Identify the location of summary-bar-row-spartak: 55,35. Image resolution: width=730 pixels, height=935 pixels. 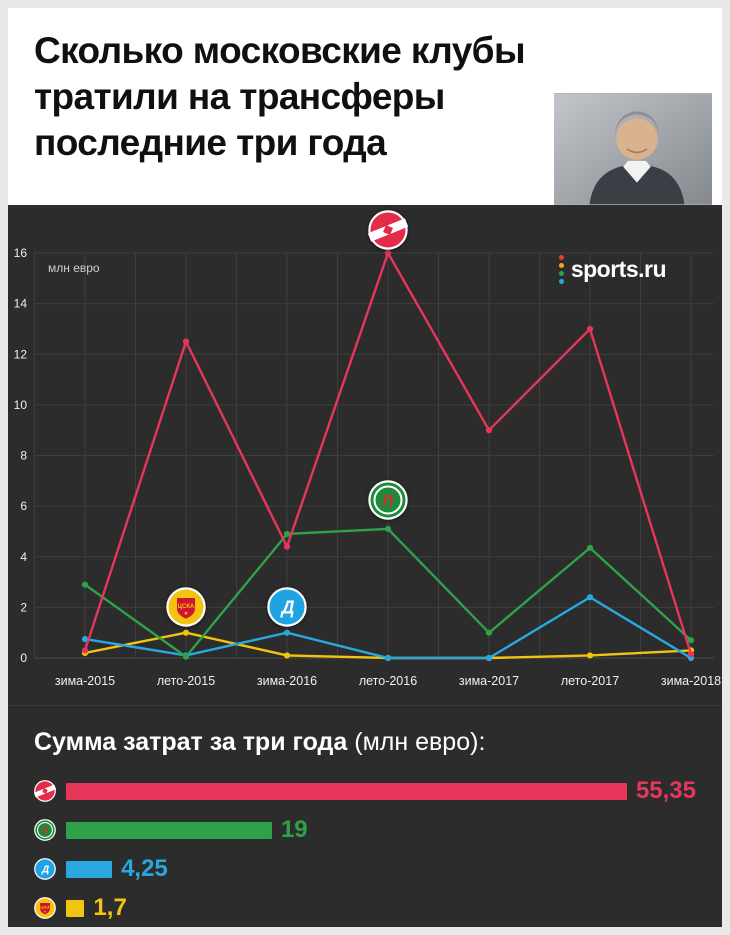
(365, 791).